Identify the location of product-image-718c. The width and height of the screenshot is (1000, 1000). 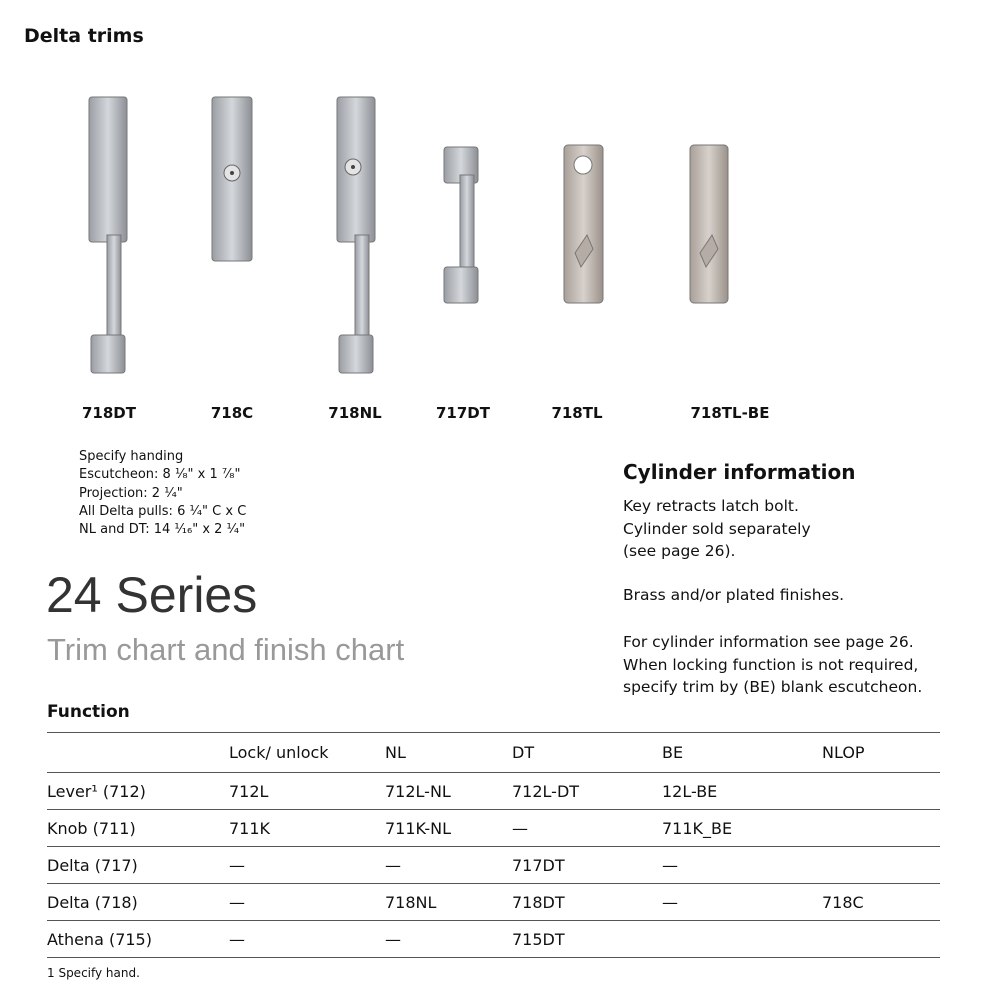
(232, 179).